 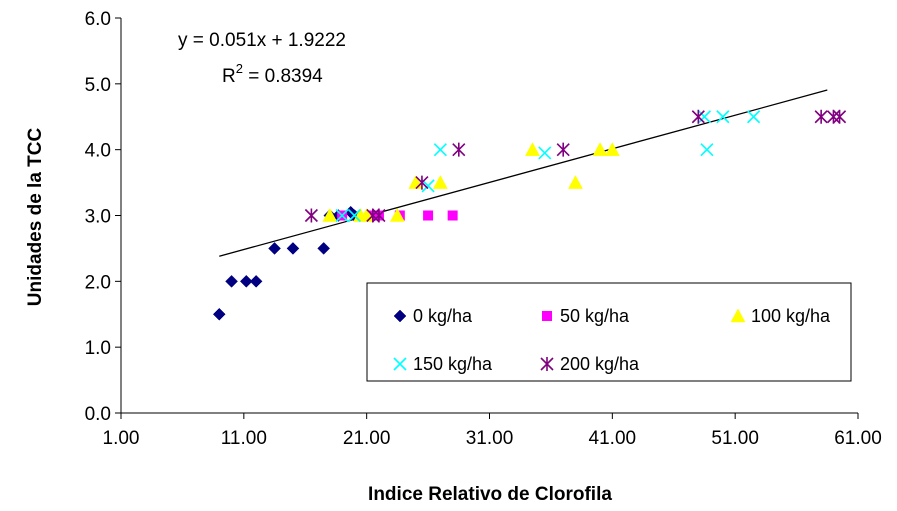 I want to click on r-squared-value: = 0.8394, so click(x=283, y=76).